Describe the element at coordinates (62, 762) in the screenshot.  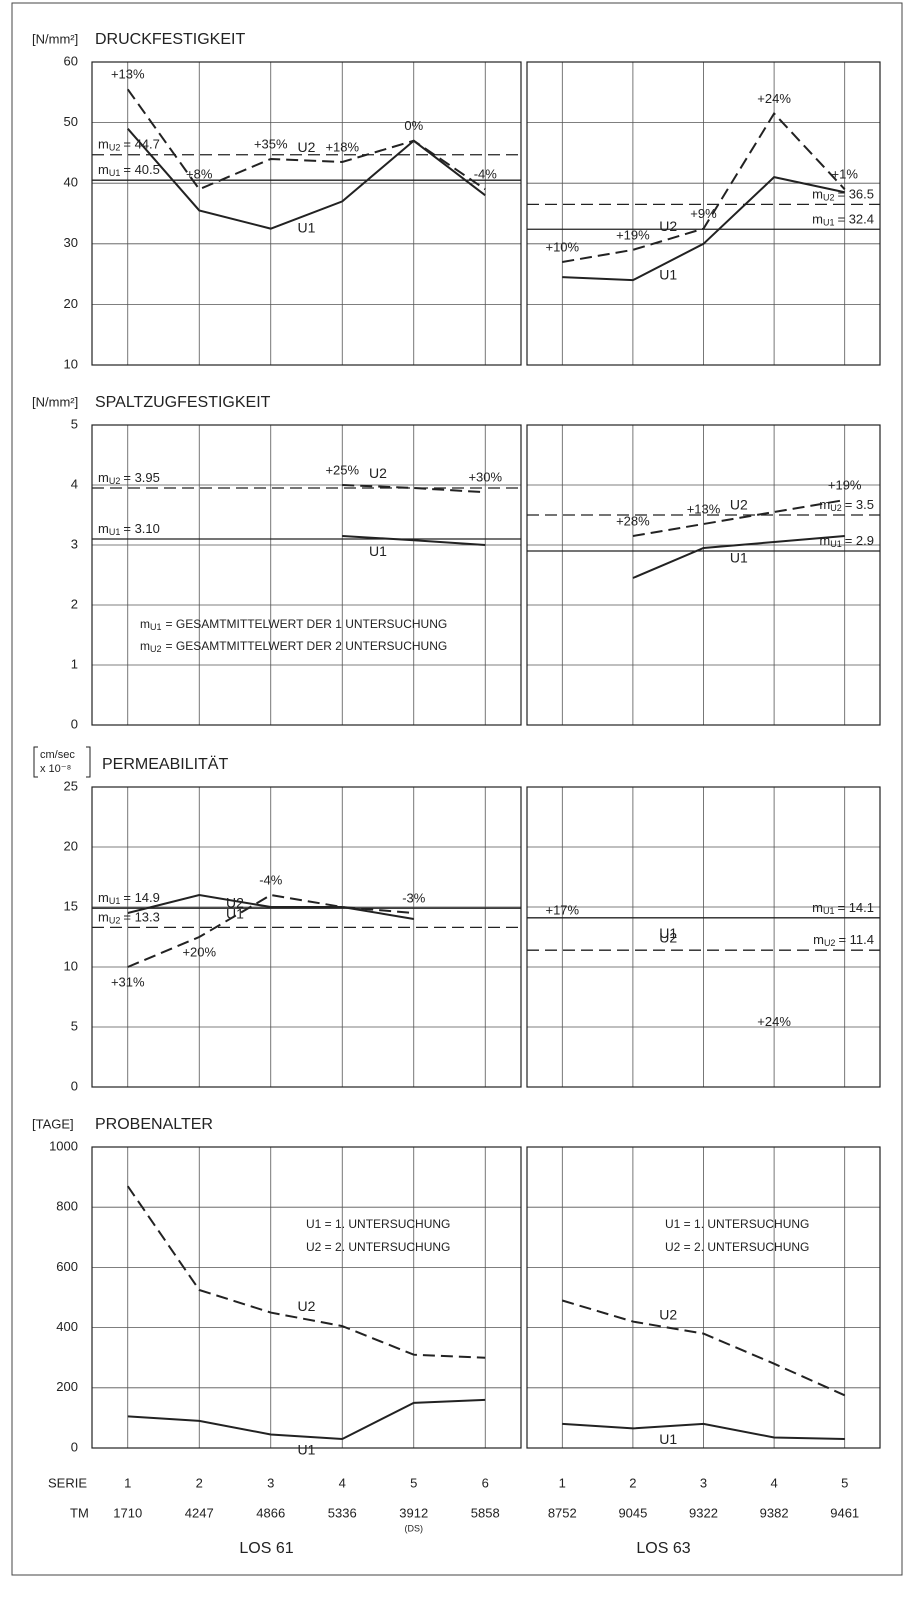
I see `unit-bracket` at that location.